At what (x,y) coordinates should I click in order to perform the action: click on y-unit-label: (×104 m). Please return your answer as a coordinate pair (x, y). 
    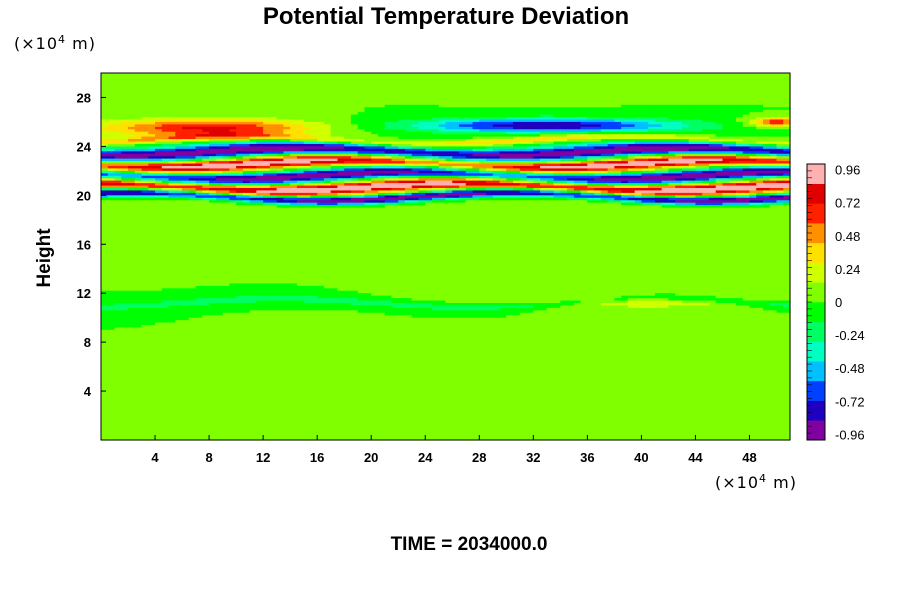
    Looking at the image, I should click on (55, 43).